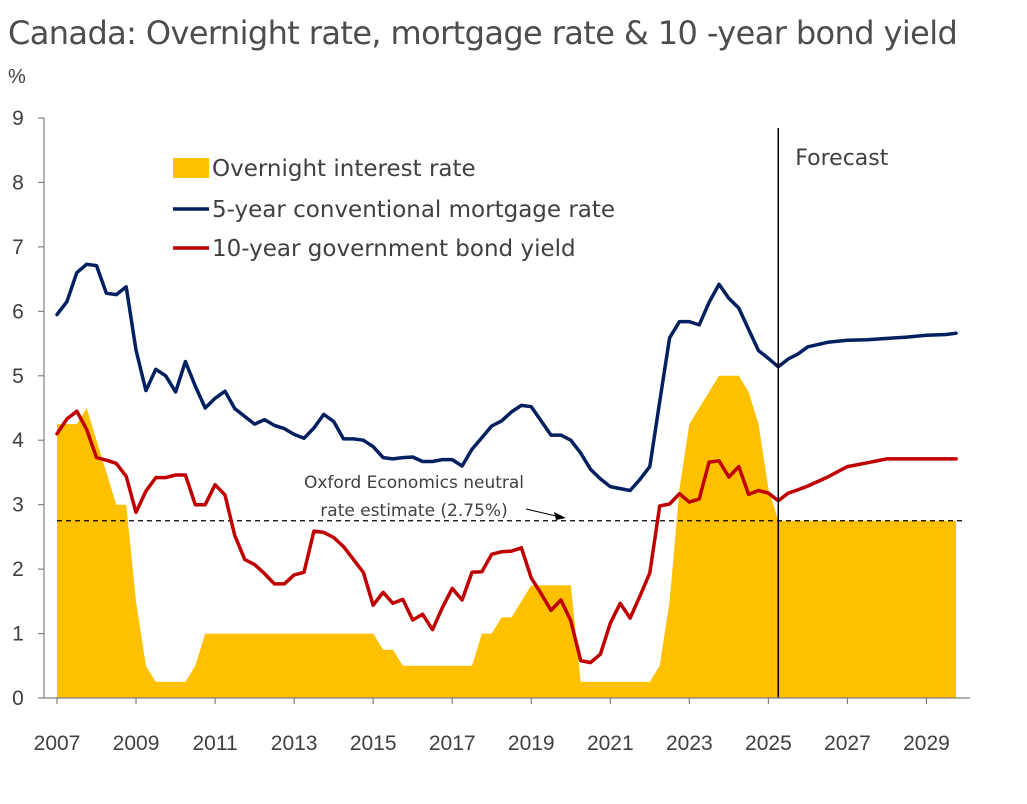 The height and width of the screenshot is (804, 1027). What do you see at coordinates (344, 169) in the screenshot?
I see `legend-label: Overnight interest rate` at bounding box center [344, 169].